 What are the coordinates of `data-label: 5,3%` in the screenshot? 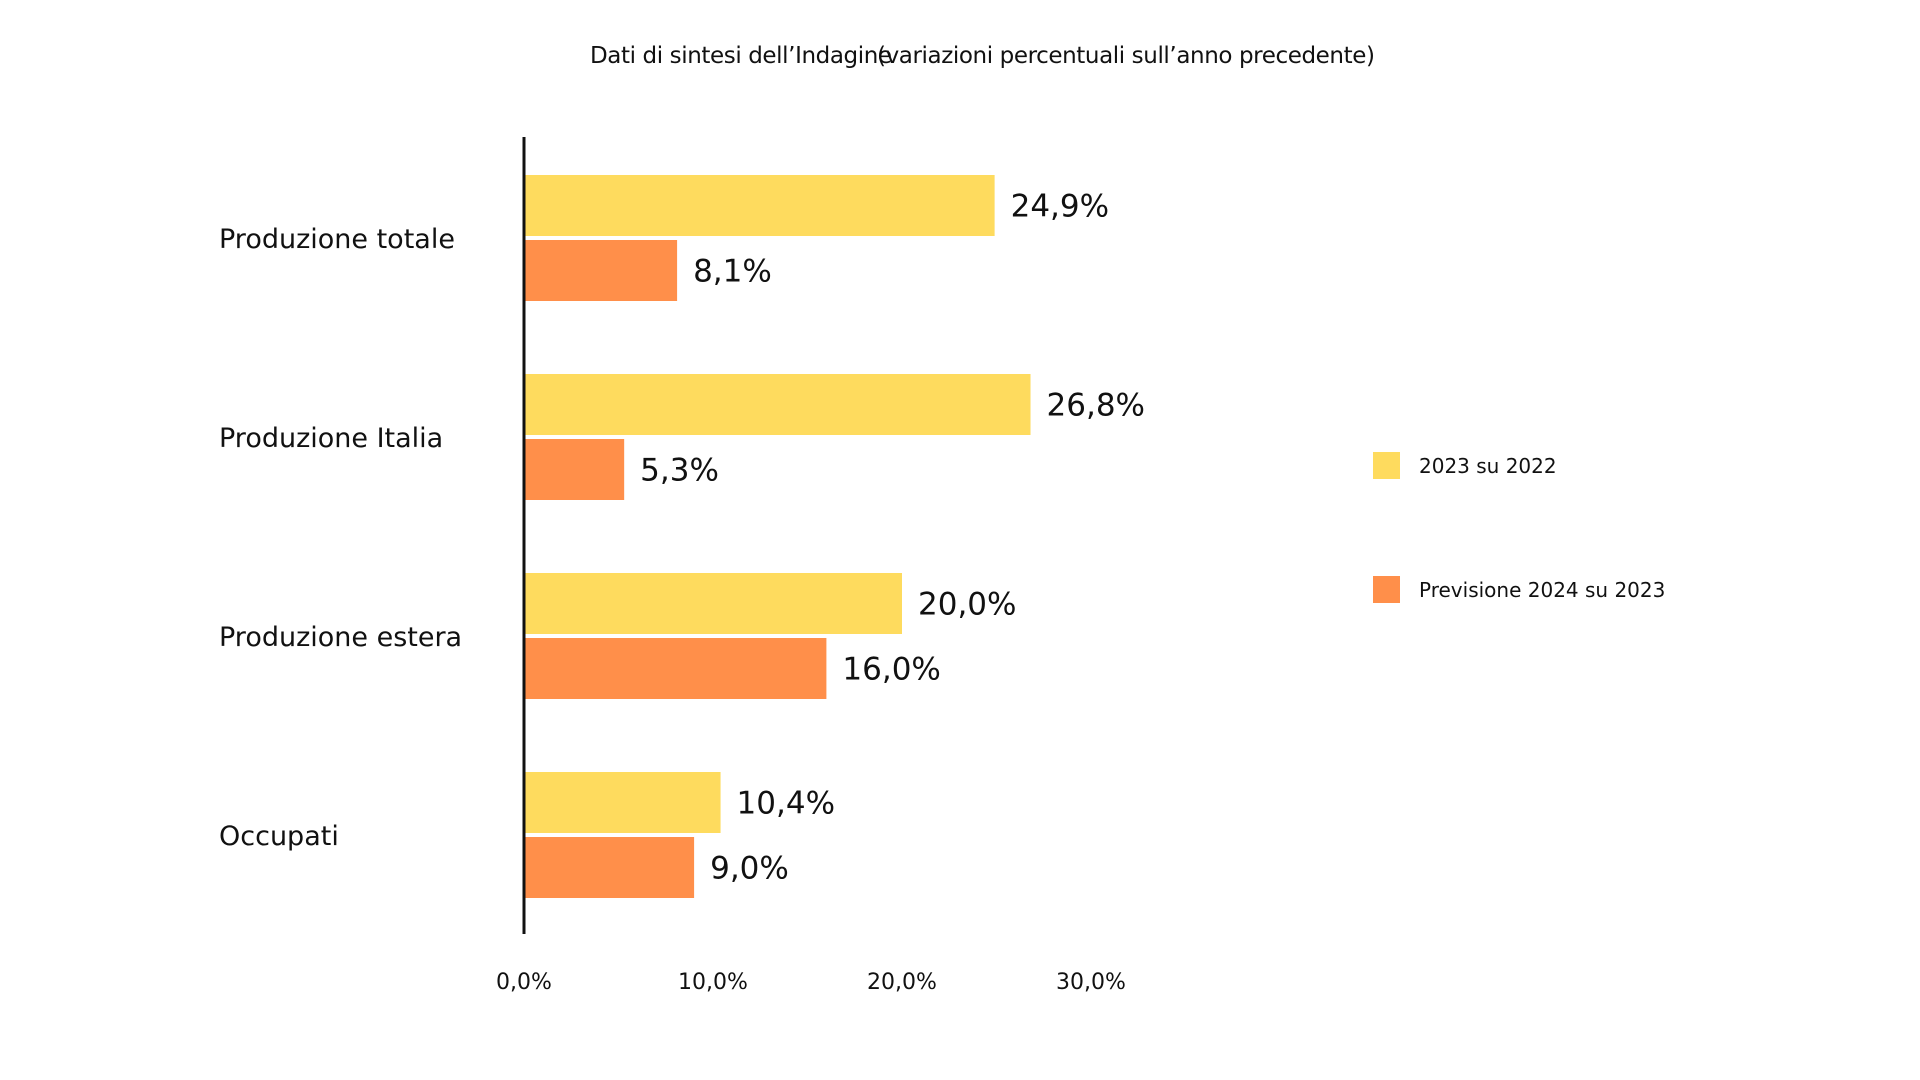 It's located at (679, 471).